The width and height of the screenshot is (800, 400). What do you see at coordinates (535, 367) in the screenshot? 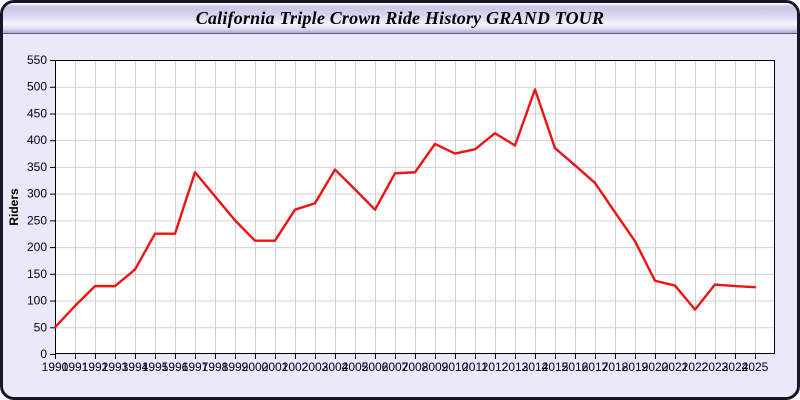
I see `x-tick-label: 2014` at bounding box center [535, 367].